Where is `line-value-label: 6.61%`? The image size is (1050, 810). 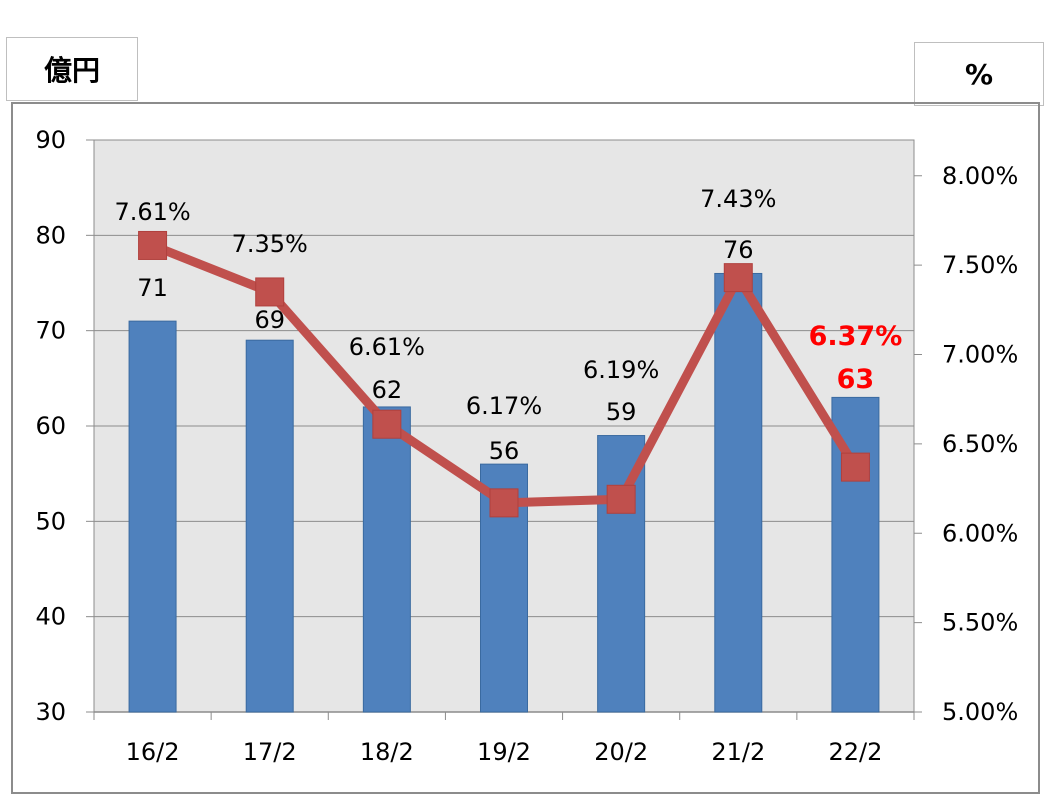 line-value-label: 6.61% is located at coordinates (387, 347).